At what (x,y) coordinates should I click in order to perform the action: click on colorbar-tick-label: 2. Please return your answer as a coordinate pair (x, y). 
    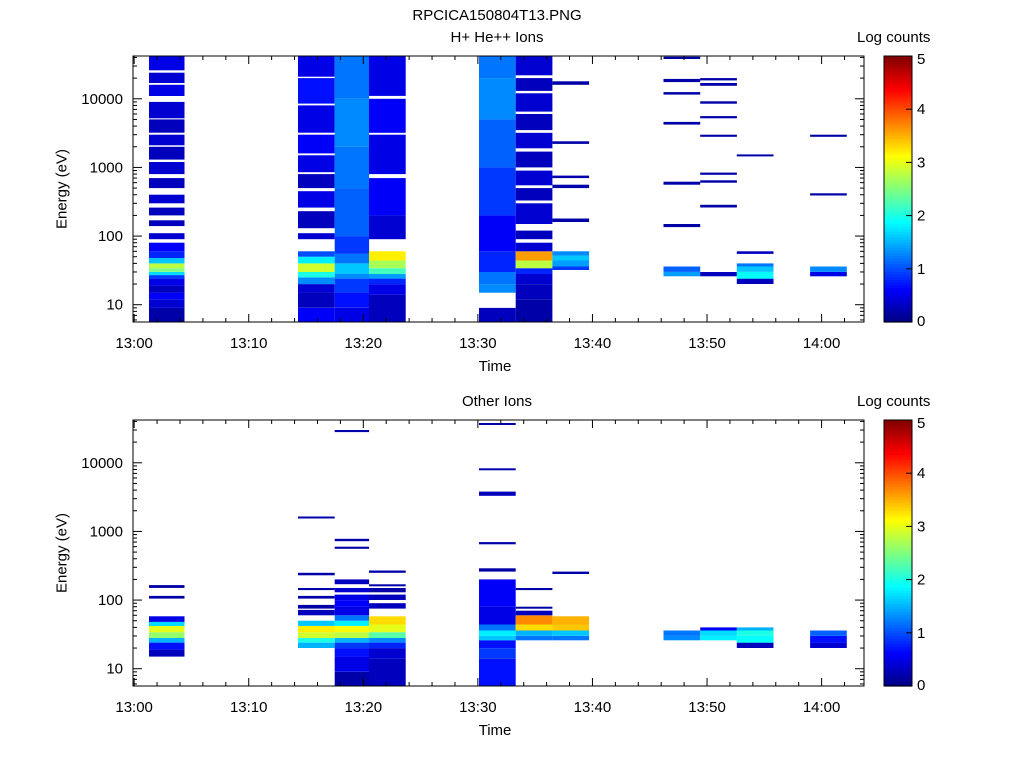
    Looking at the image, I should click on (921, 216).